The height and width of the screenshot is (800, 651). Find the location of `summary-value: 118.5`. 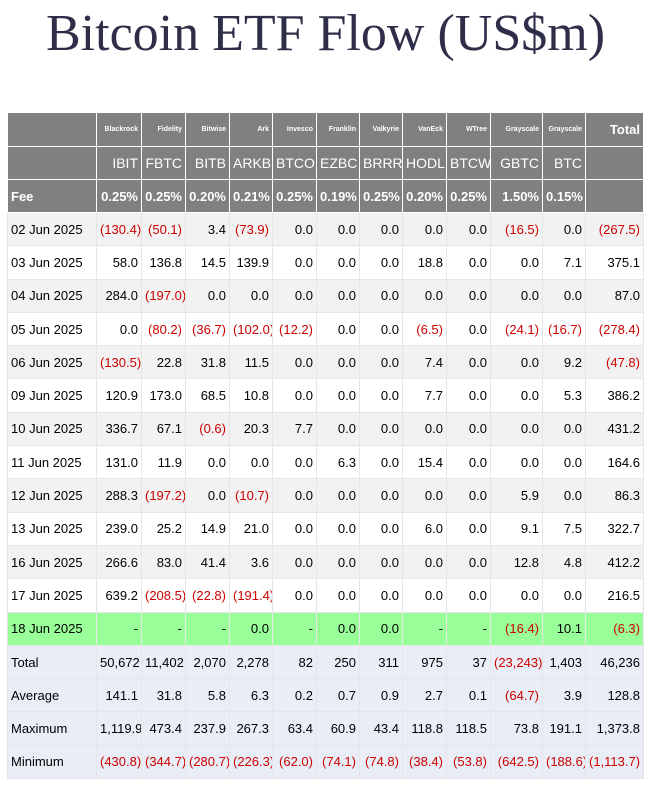

summary-value: 118.5 is located at coordinates (468, 728).